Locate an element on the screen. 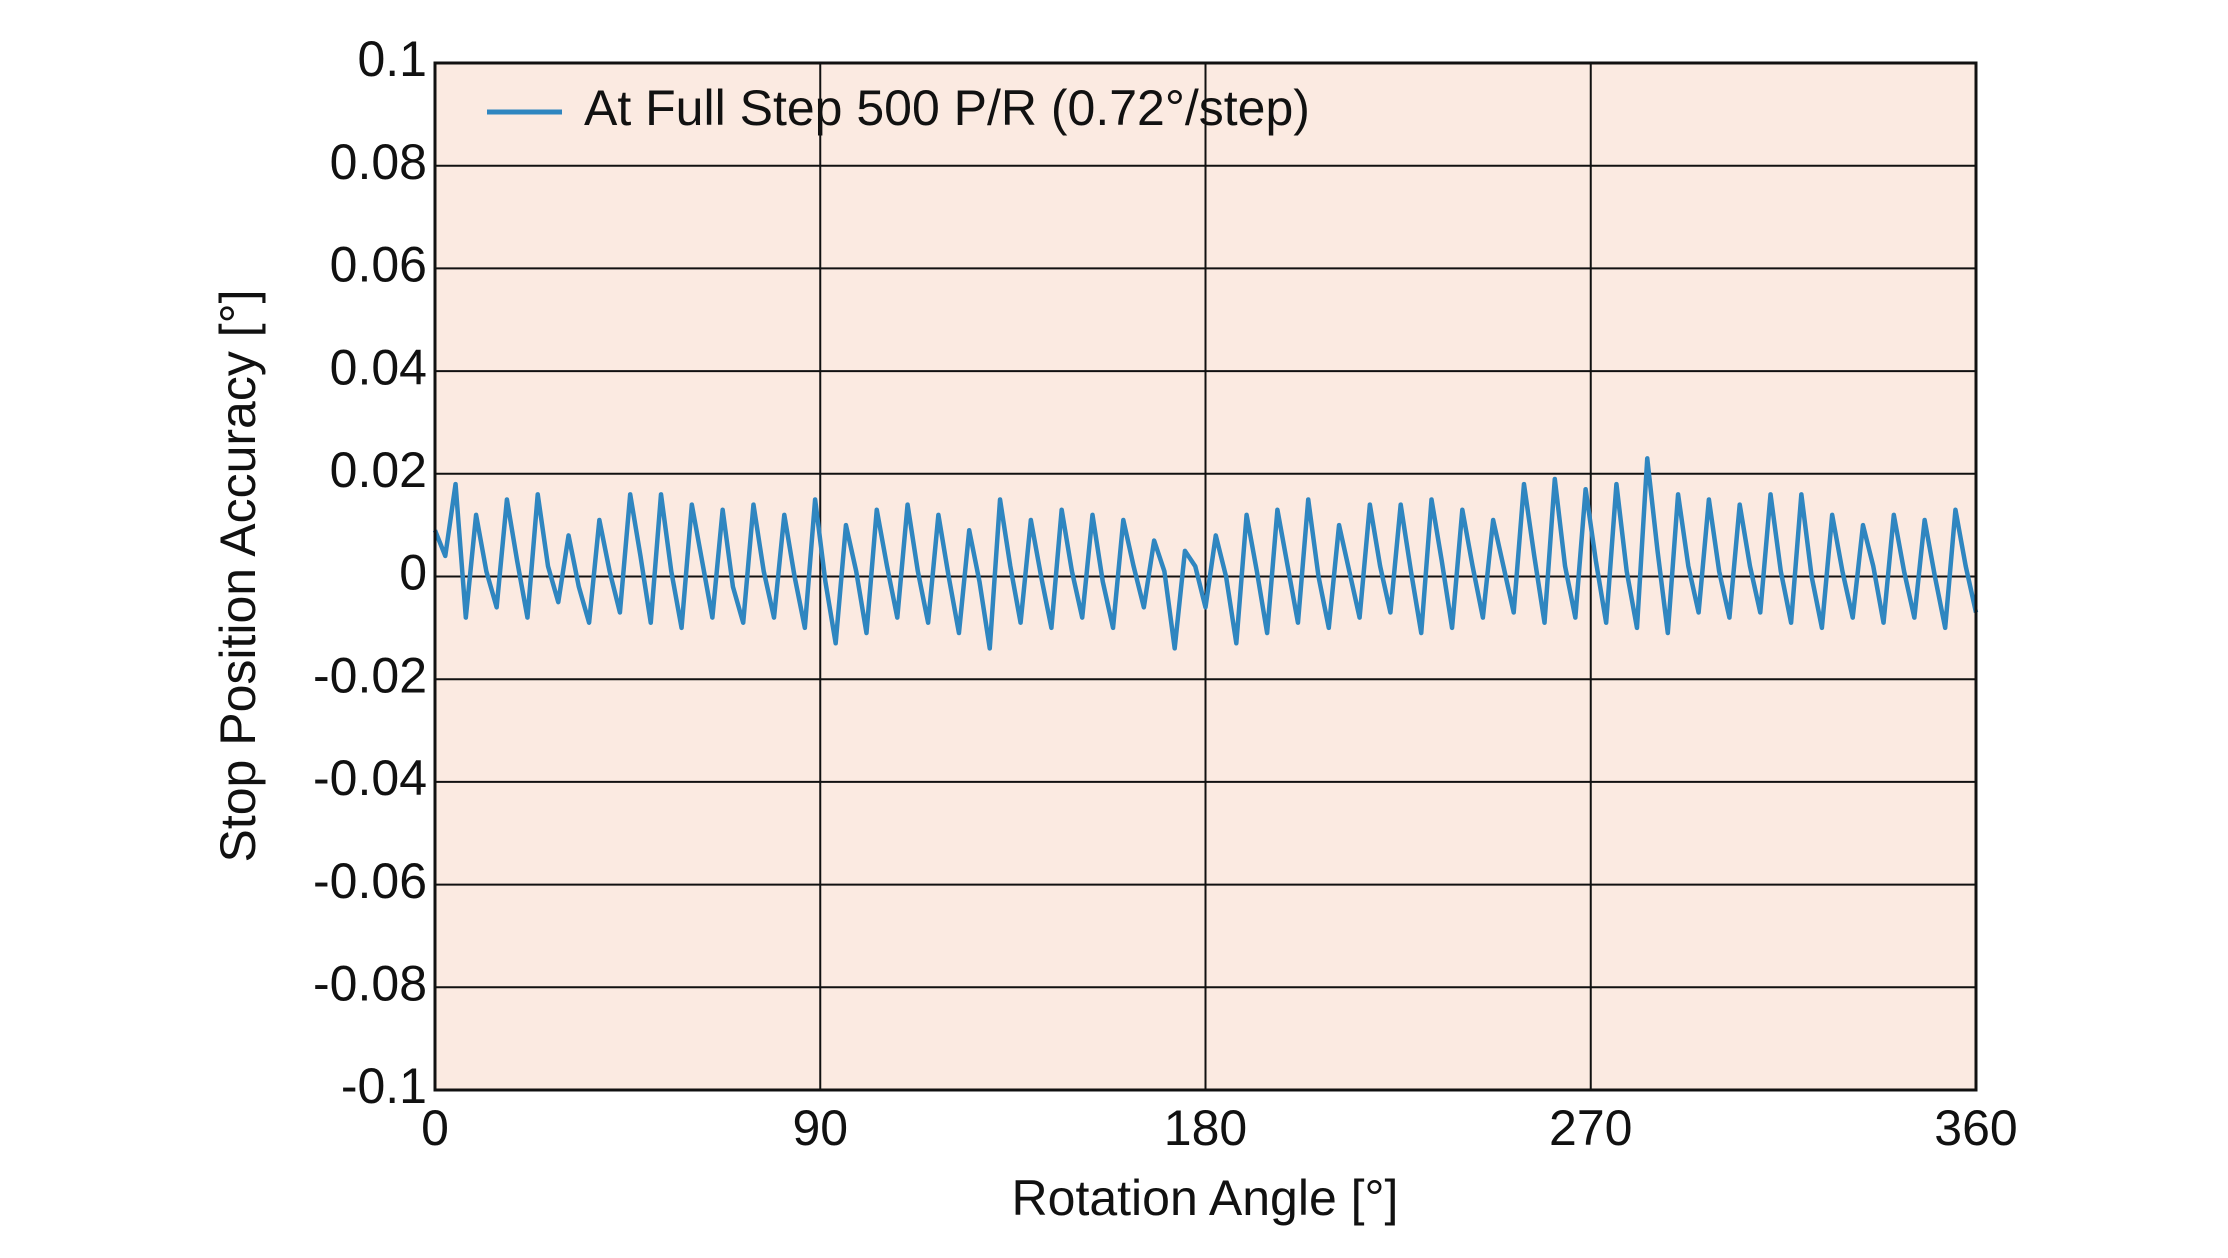  x-tick-label: 360 is located at coordinates (1975, 1128).